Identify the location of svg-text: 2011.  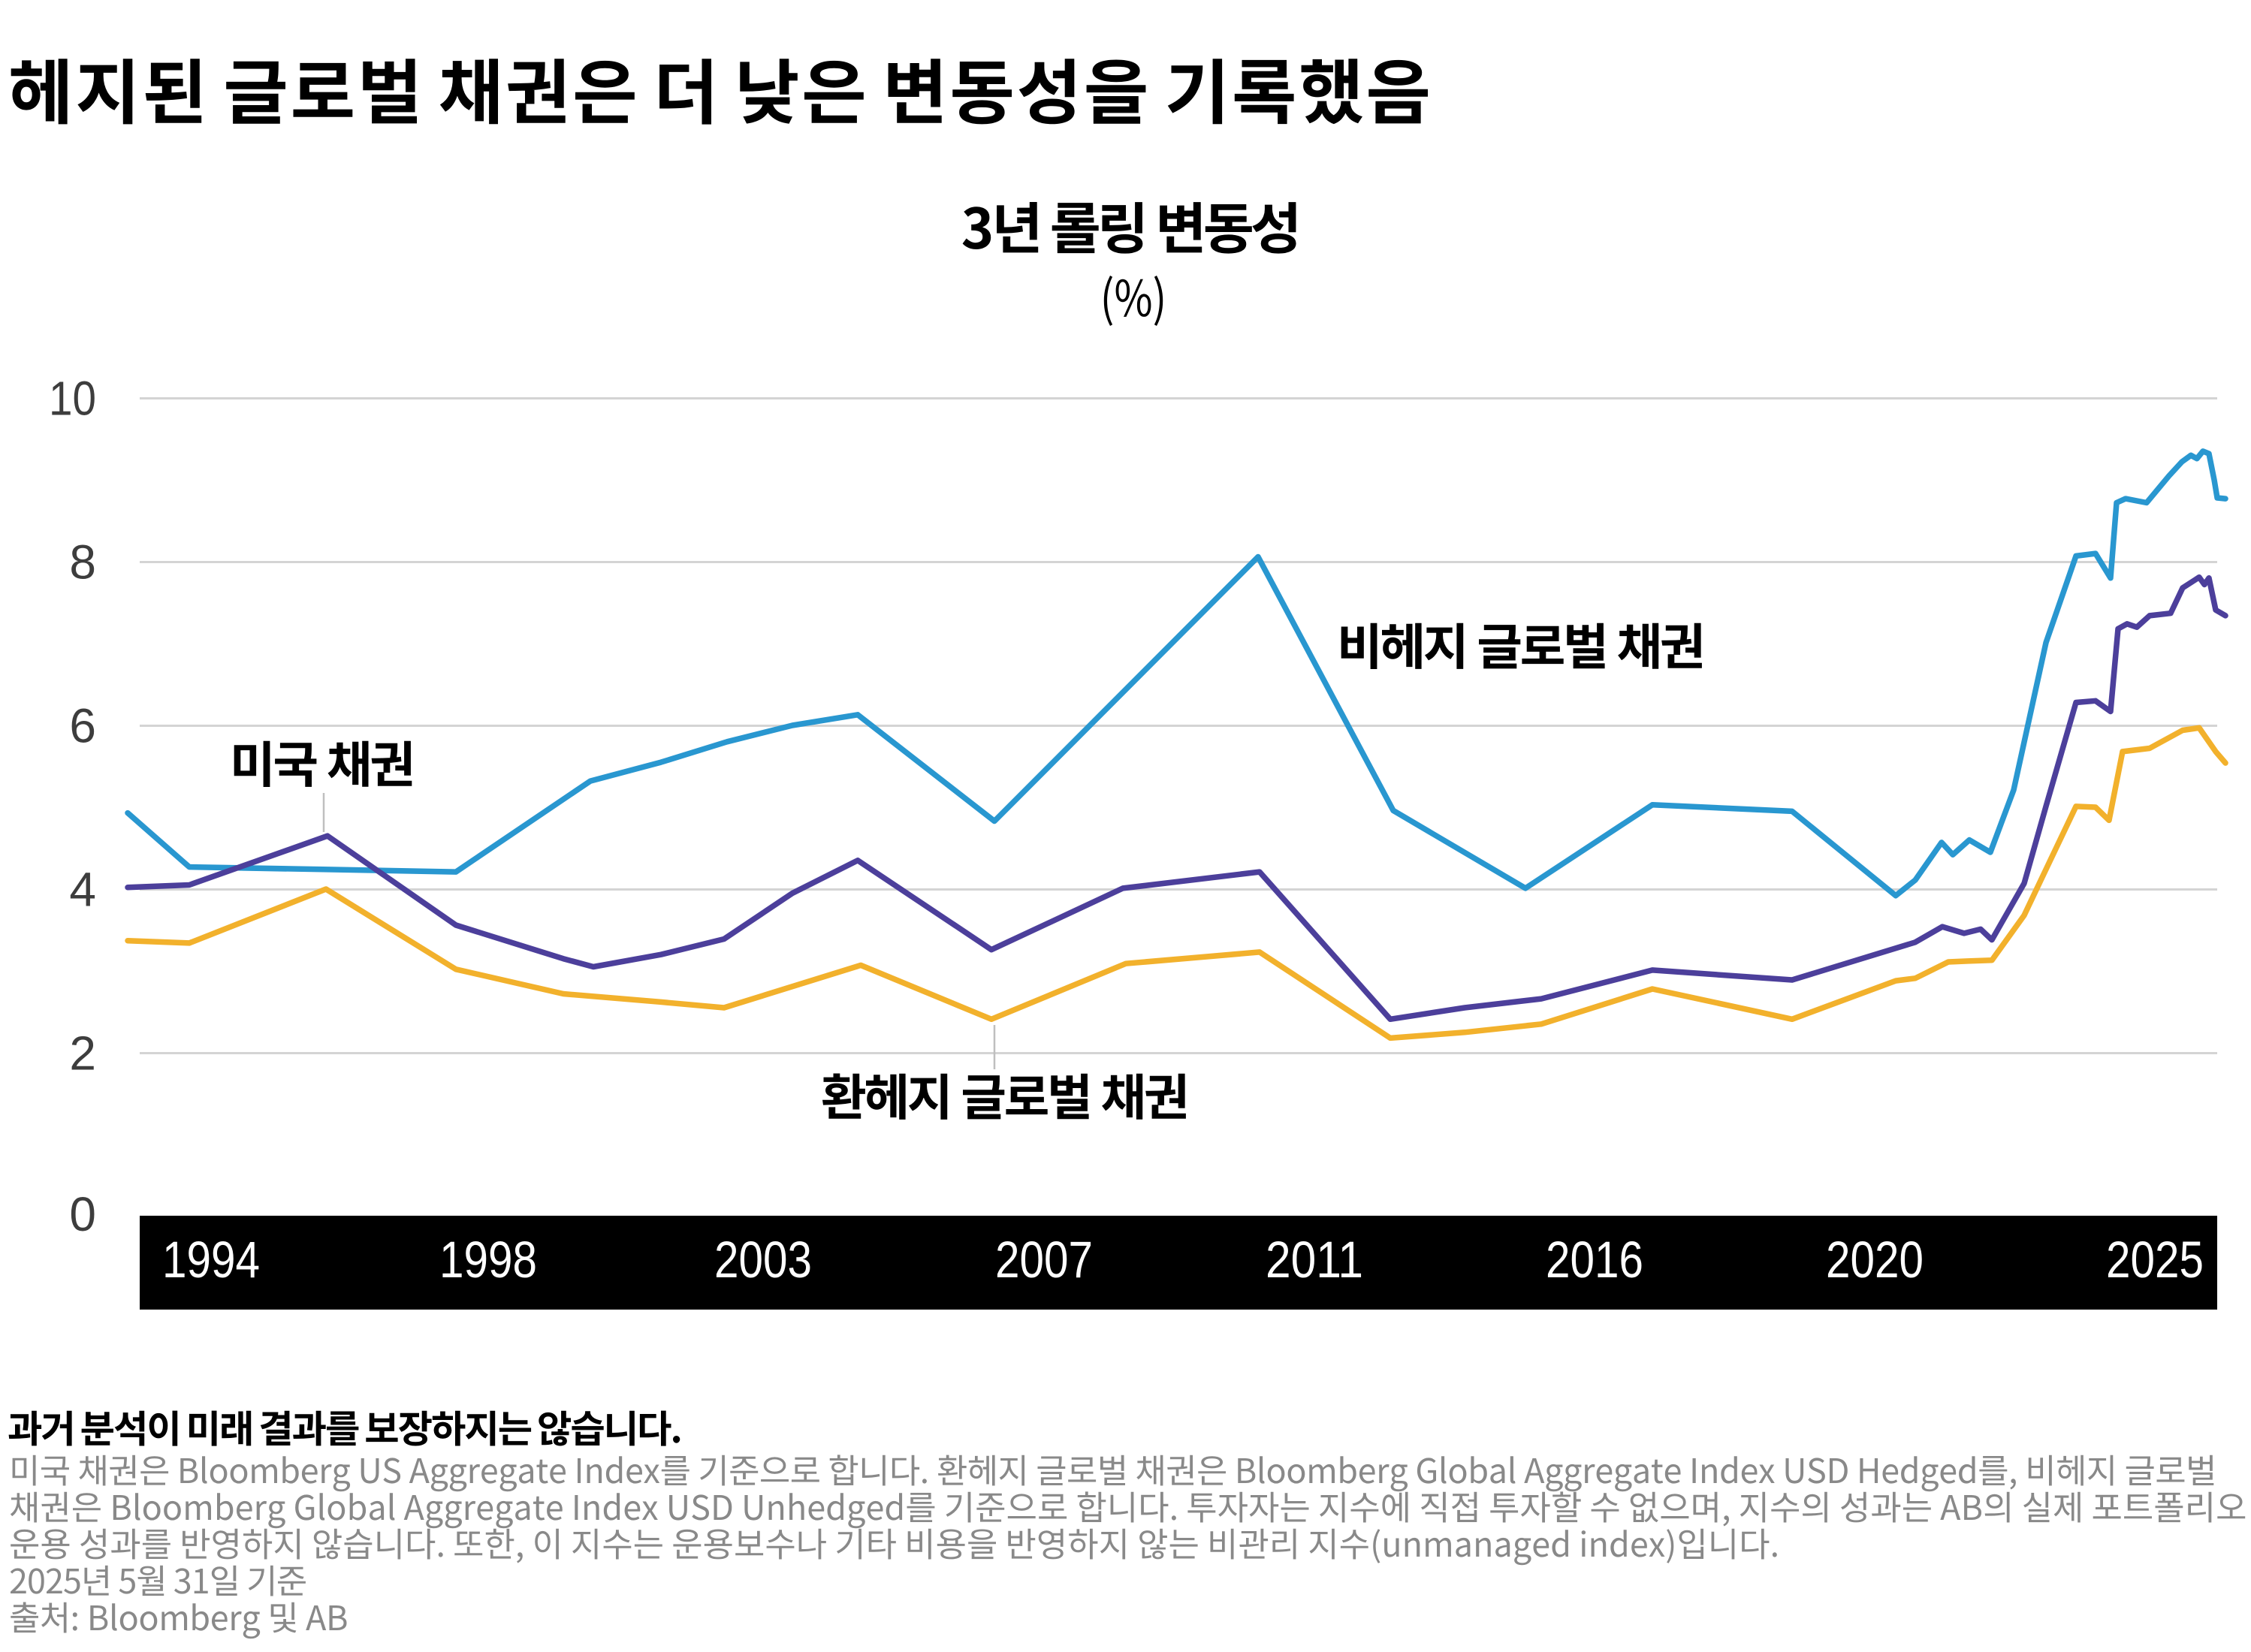
(1314, 1260).